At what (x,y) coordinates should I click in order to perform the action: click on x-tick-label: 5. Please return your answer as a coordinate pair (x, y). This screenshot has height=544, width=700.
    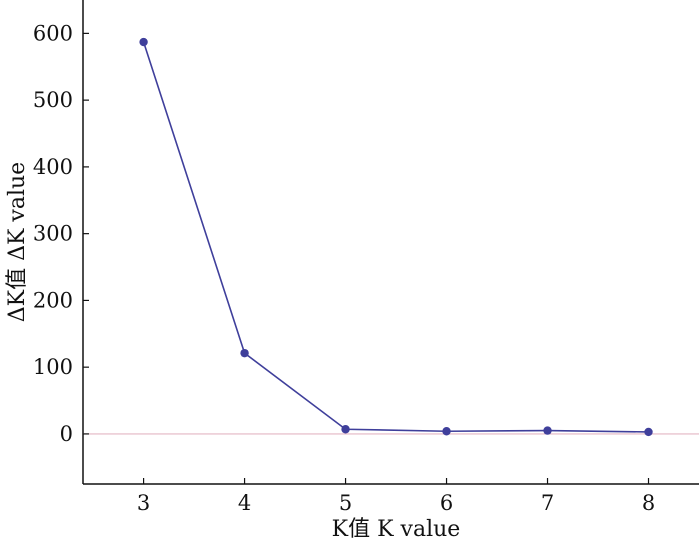
    Looking at the image, I should click on (345, 503).